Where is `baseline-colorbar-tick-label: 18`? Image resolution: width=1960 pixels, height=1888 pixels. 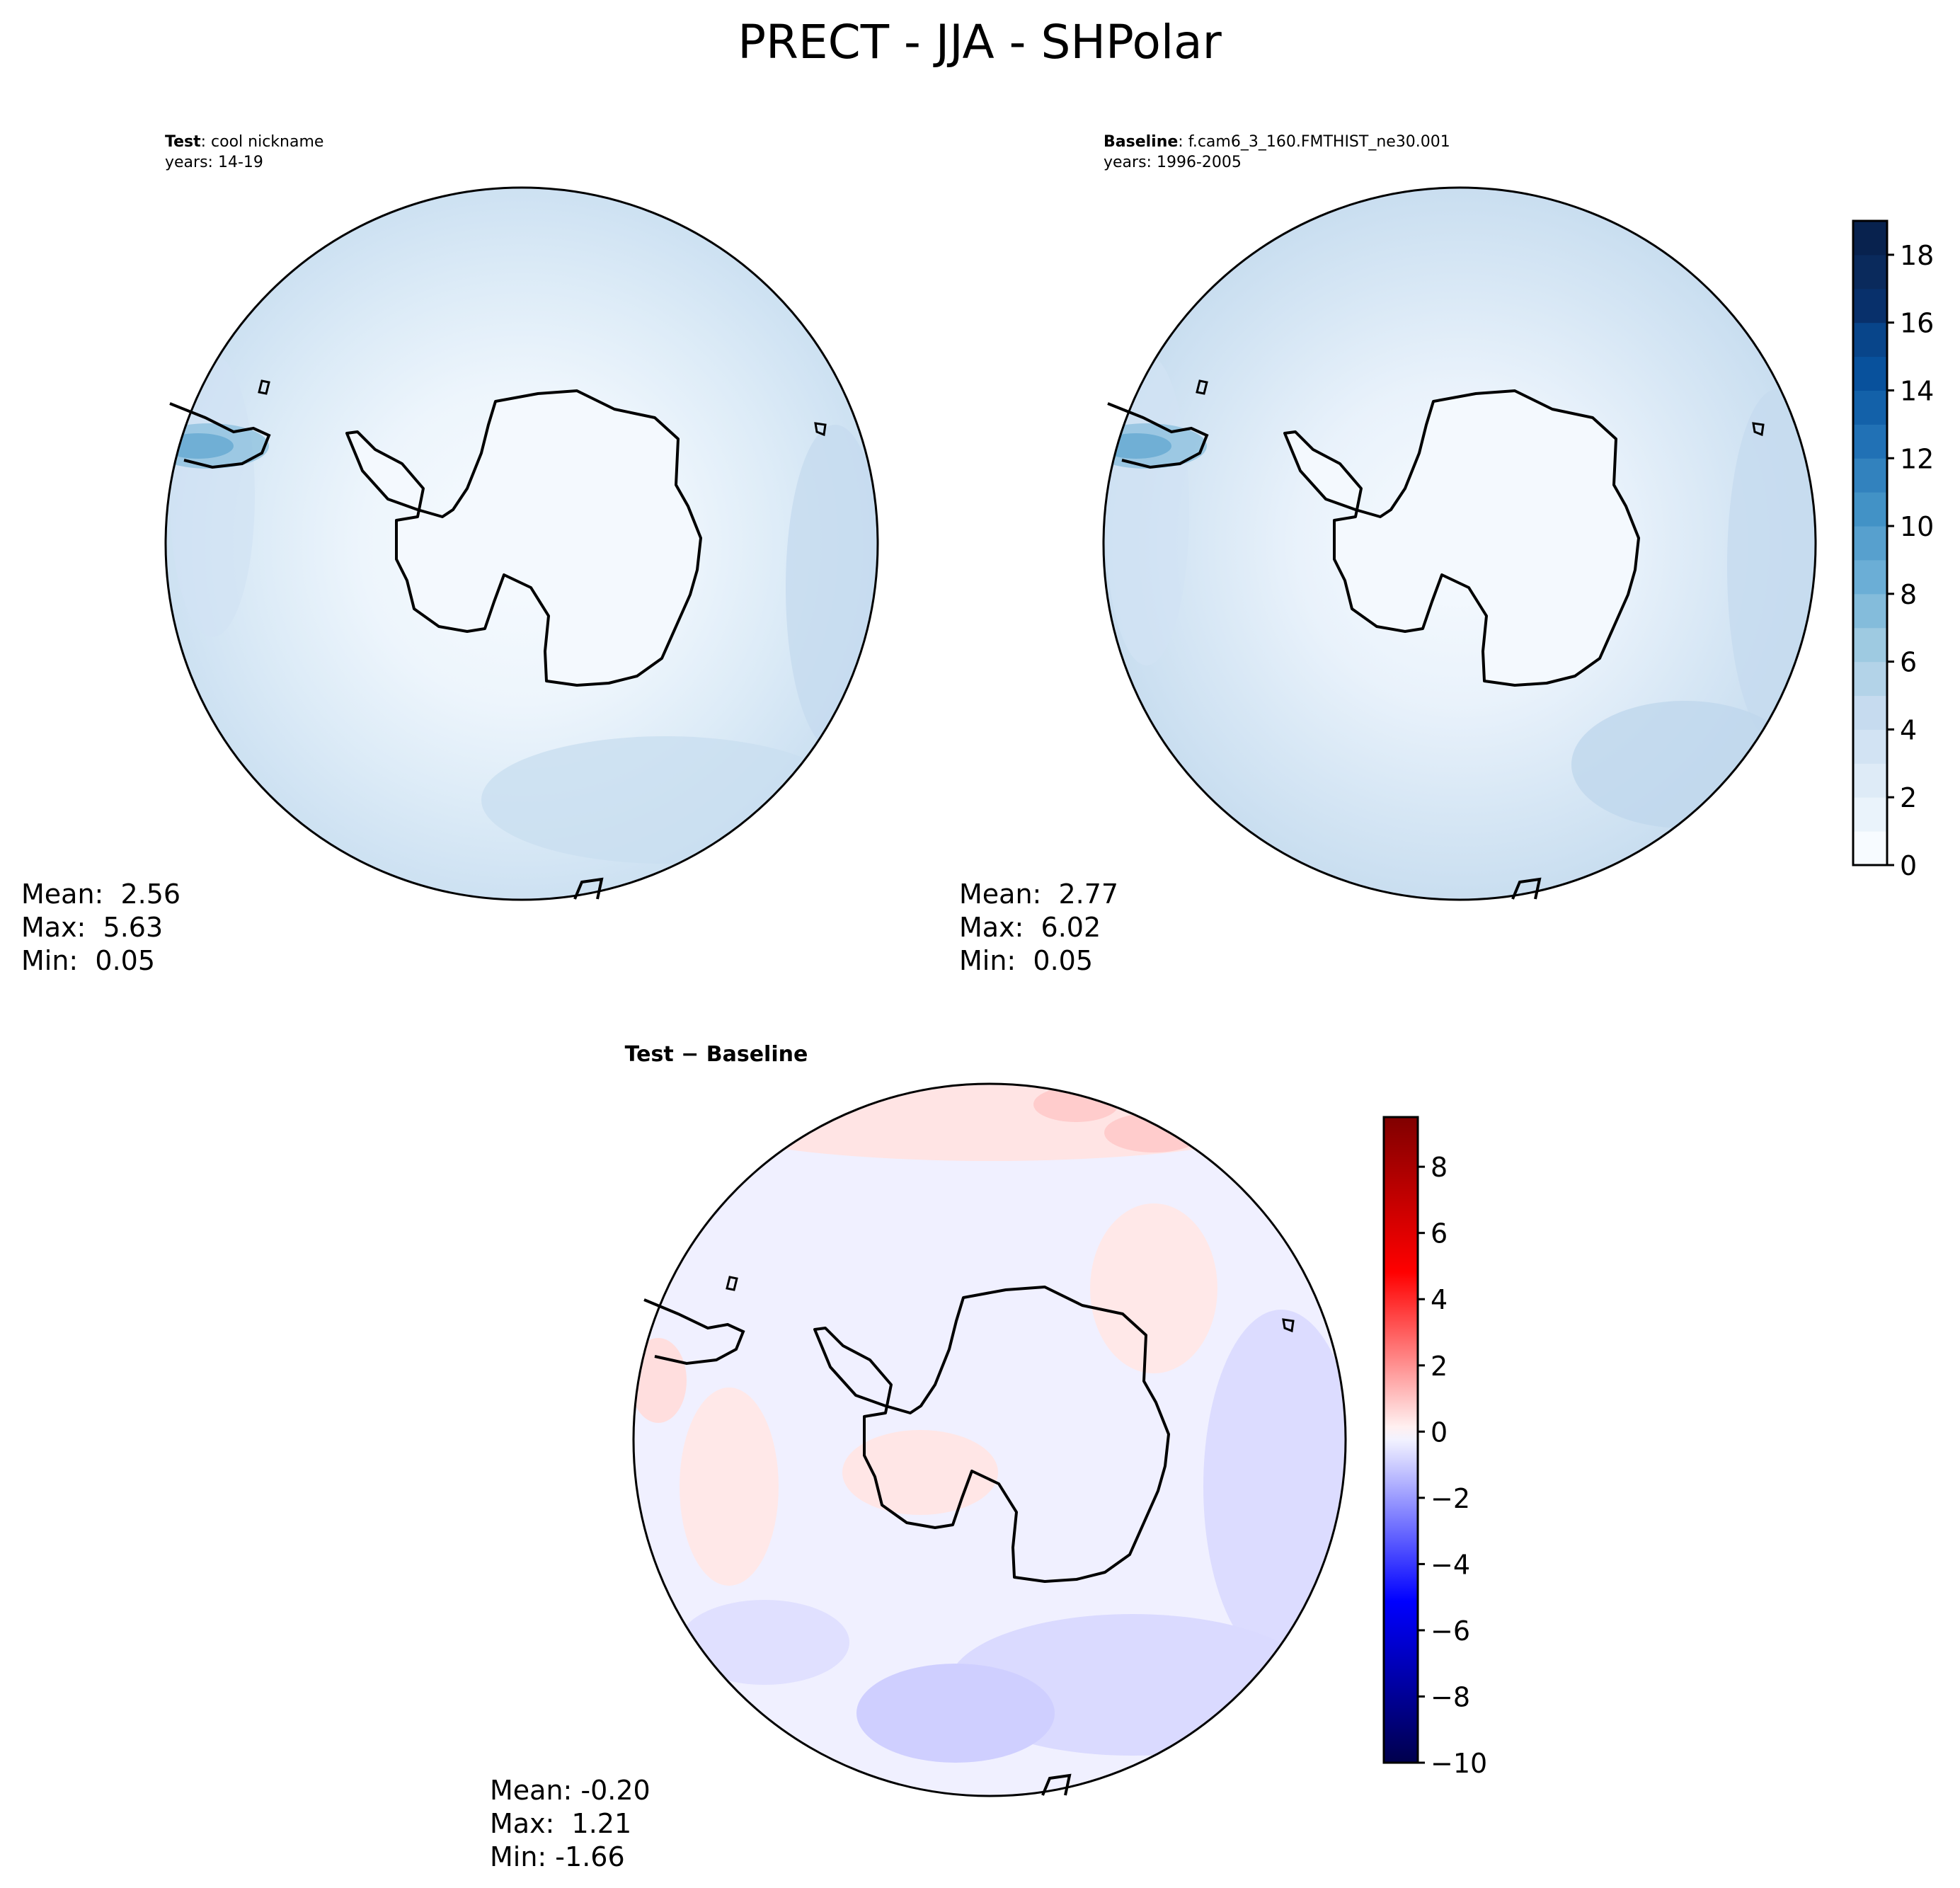
baseline-colorbar-tick-label: 18 is located at coordinates (1917, 256).